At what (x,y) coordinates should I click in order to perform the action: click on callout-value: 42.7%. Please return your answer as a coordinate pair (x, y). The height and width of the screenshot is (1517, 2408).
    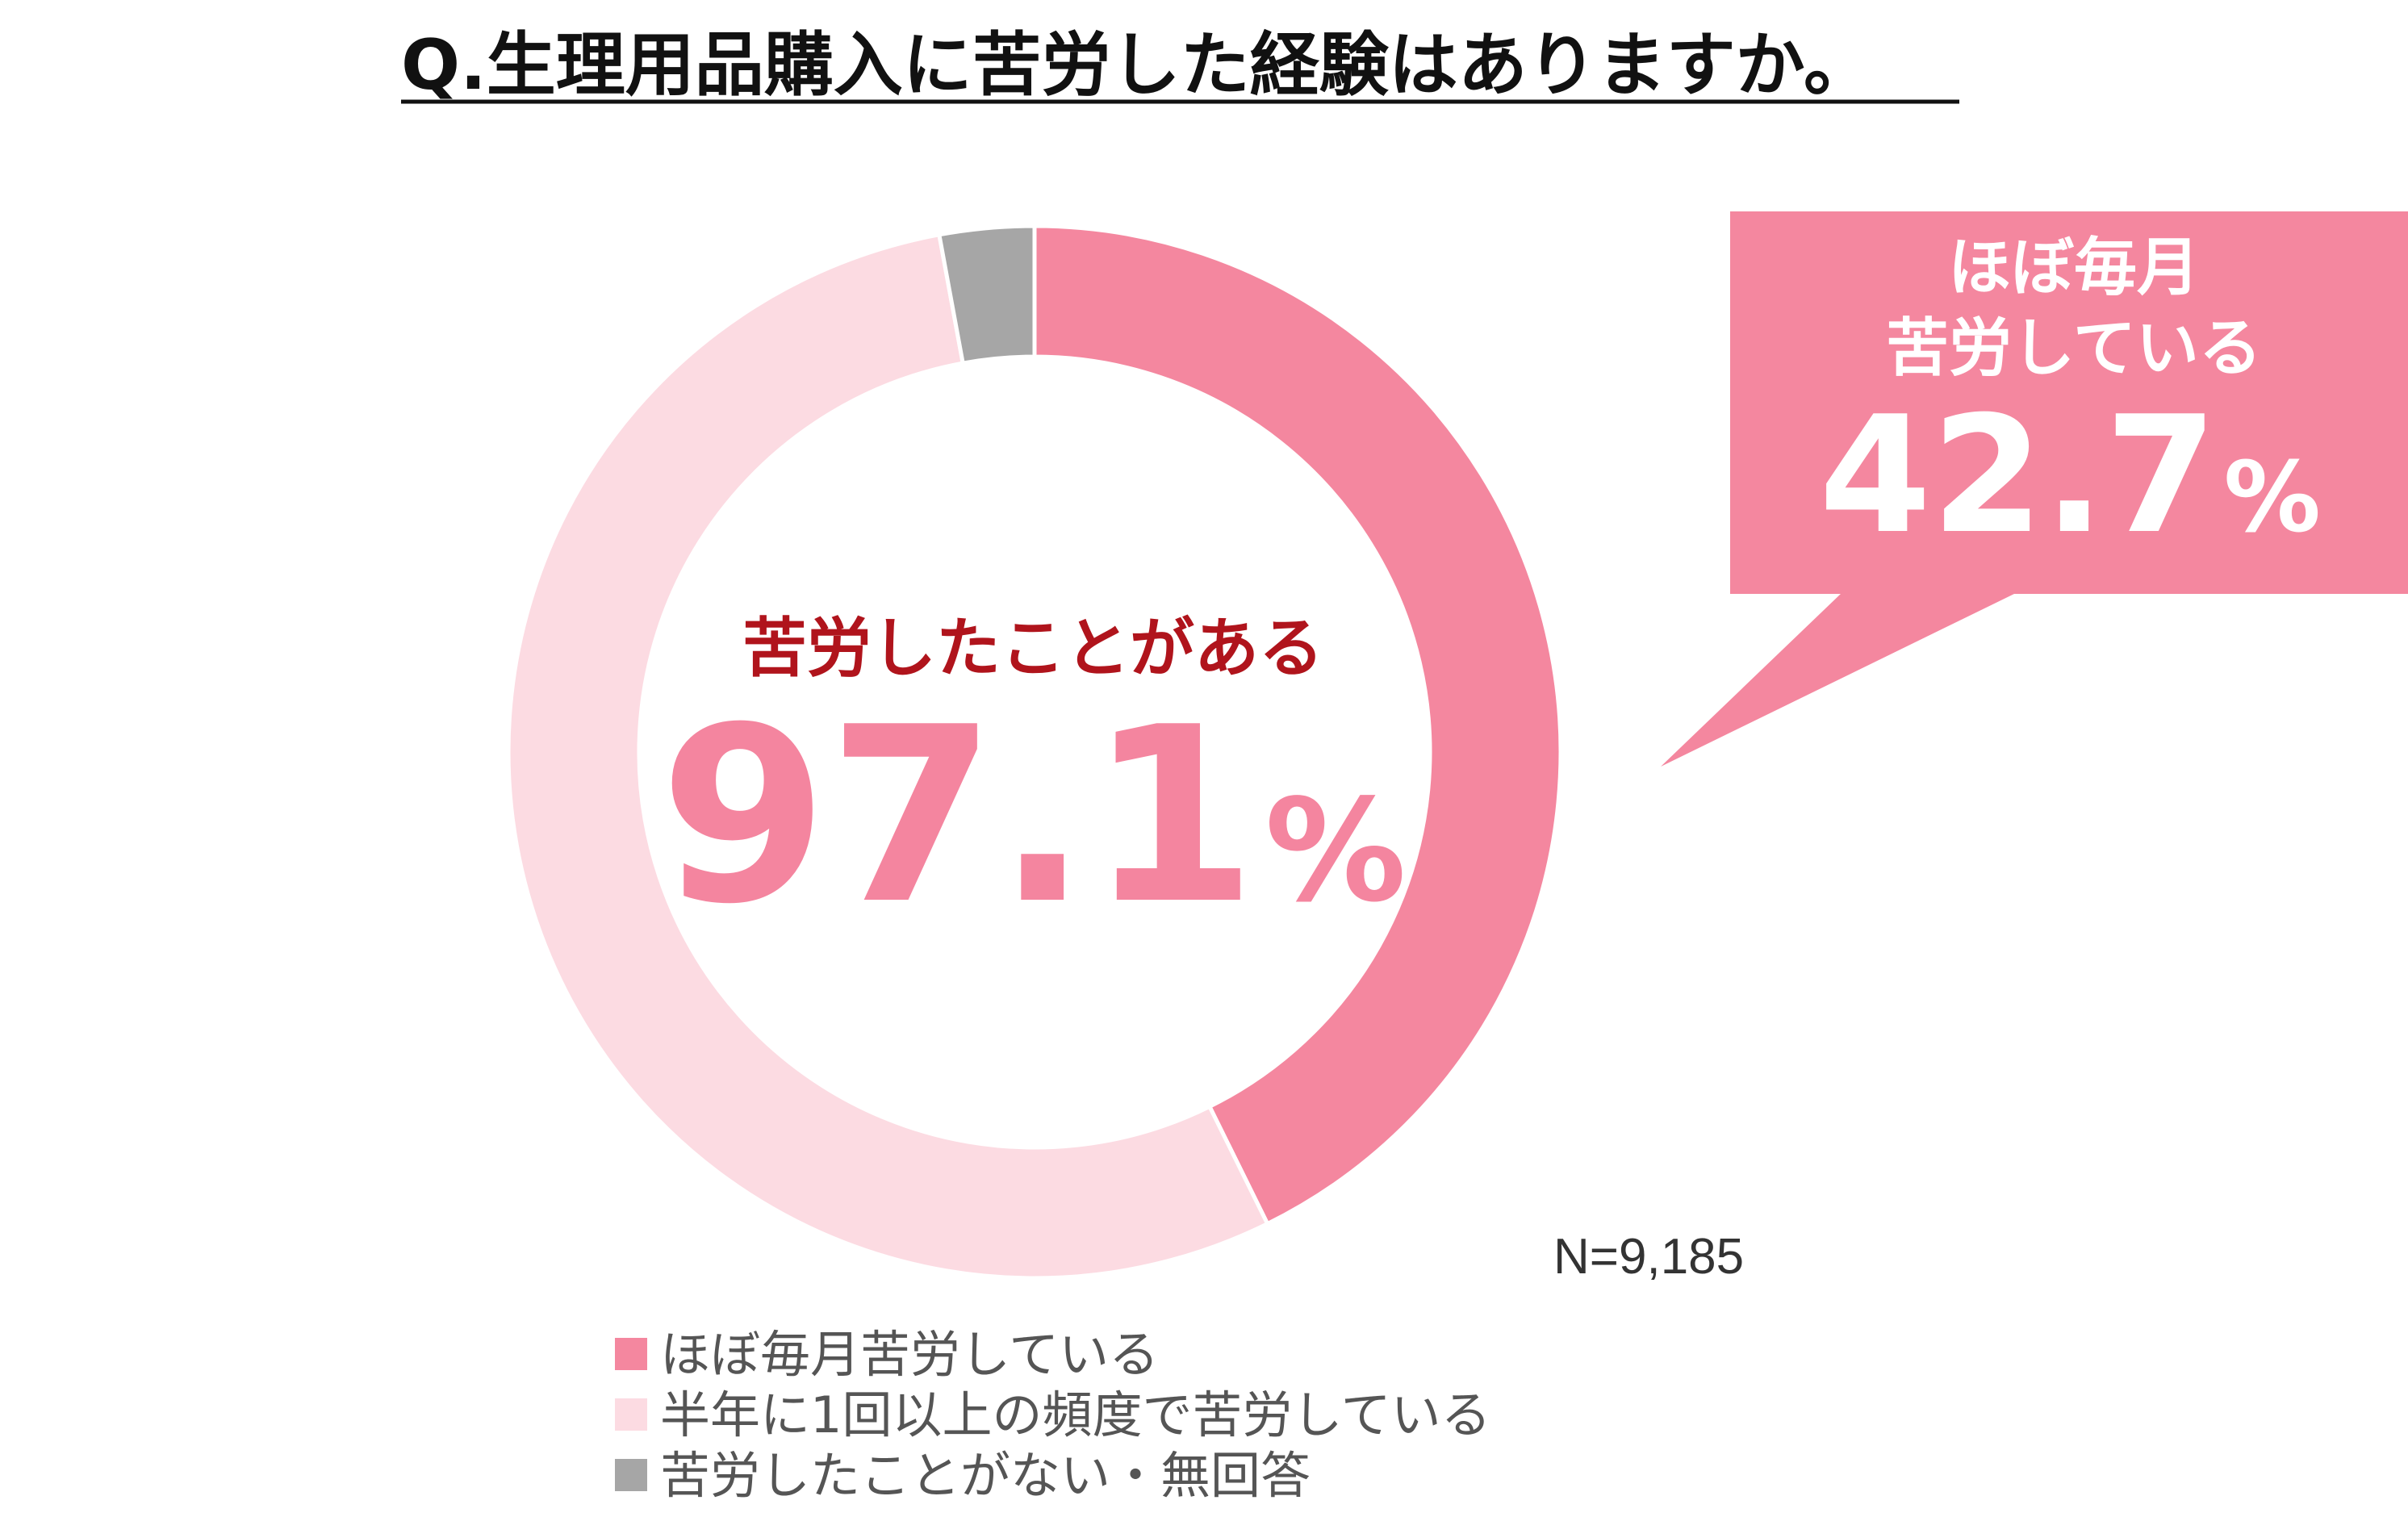
    Looking at the image, I should click on (2070, 476).